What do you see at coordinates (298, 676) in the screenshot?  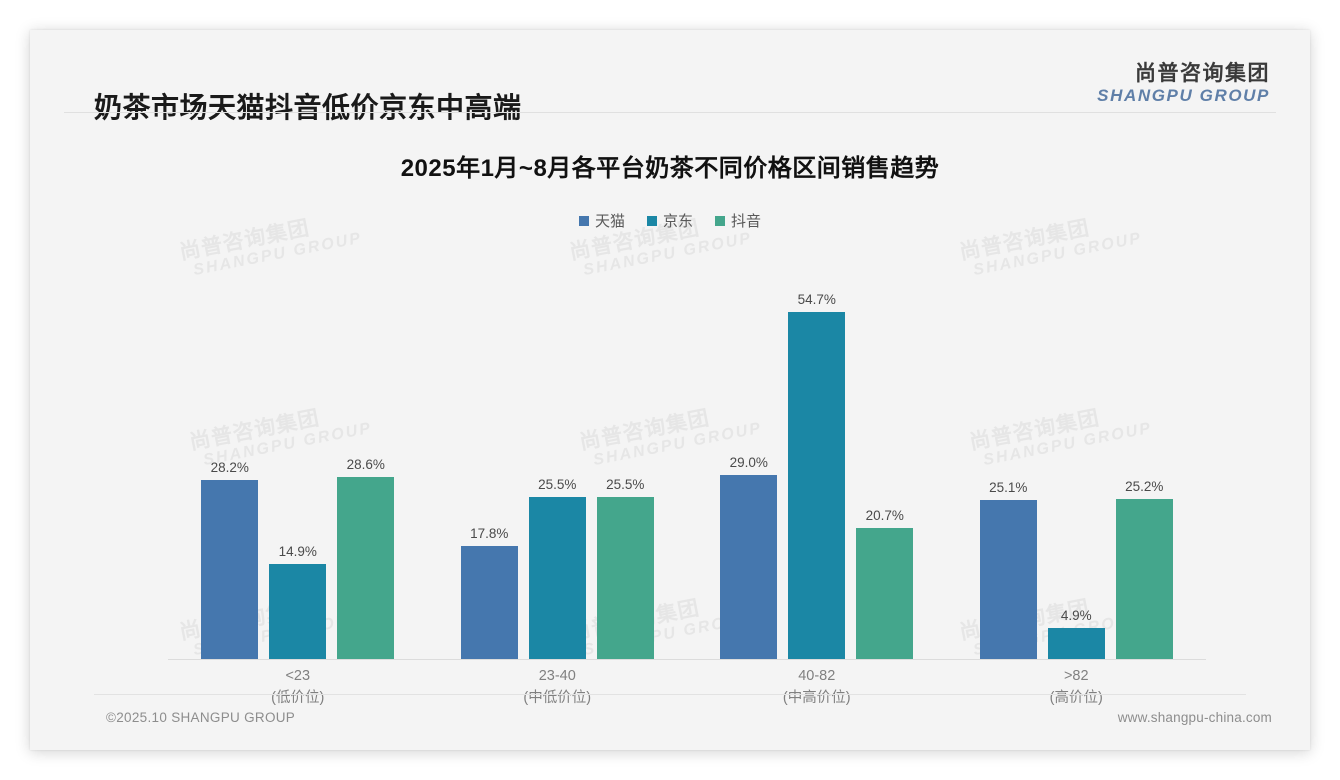 I see `category-label-main: <23` at bounding box center [298, 676].